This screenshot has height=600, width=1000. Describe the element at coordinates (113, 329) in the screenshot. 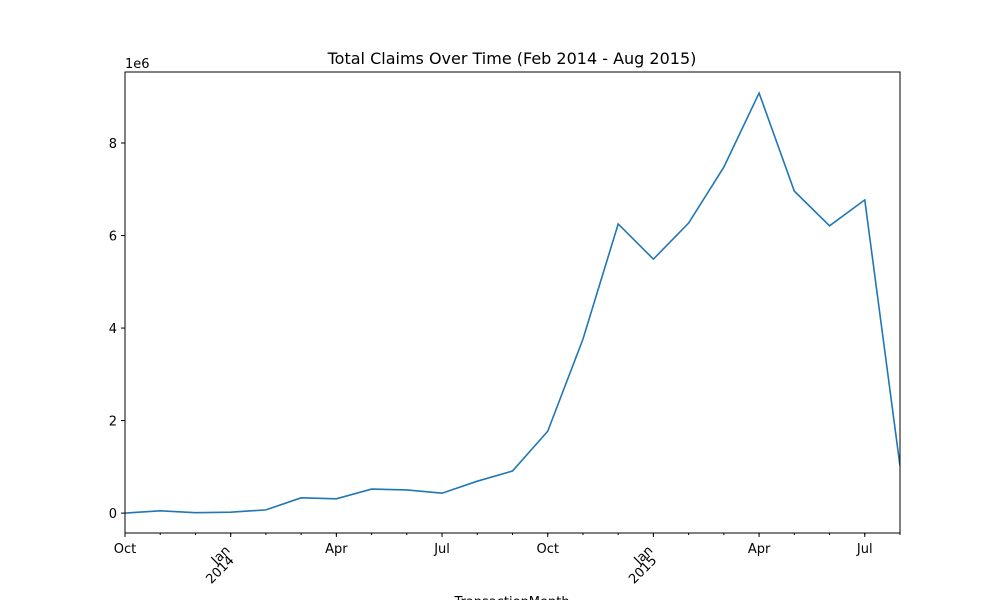

I see `y-tick-label: 4` at that location.